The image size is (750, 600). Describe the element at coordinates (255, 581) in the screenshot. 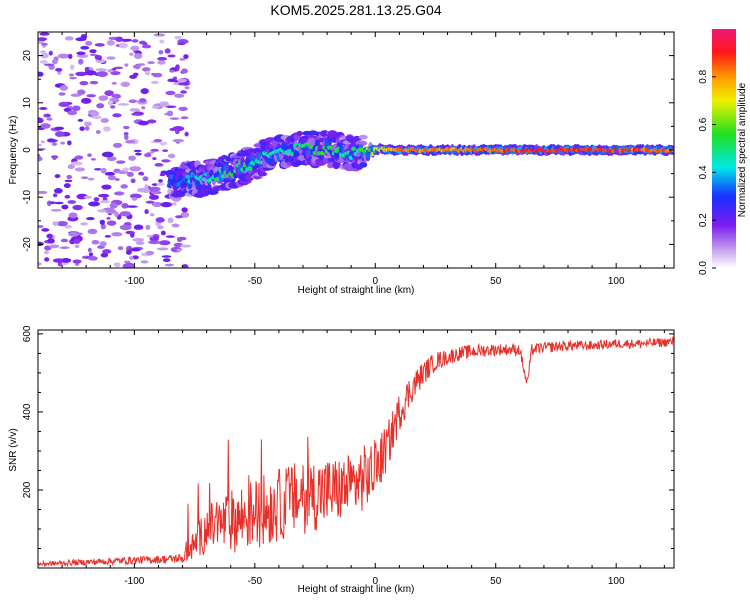

I see `x-tick-label: -50` at that location.